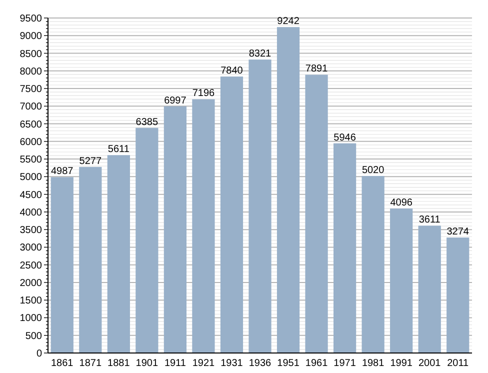  Describe the element at coordinates (430, 363) in the screenshot. I see `x-tick-label: 2001` at that location.